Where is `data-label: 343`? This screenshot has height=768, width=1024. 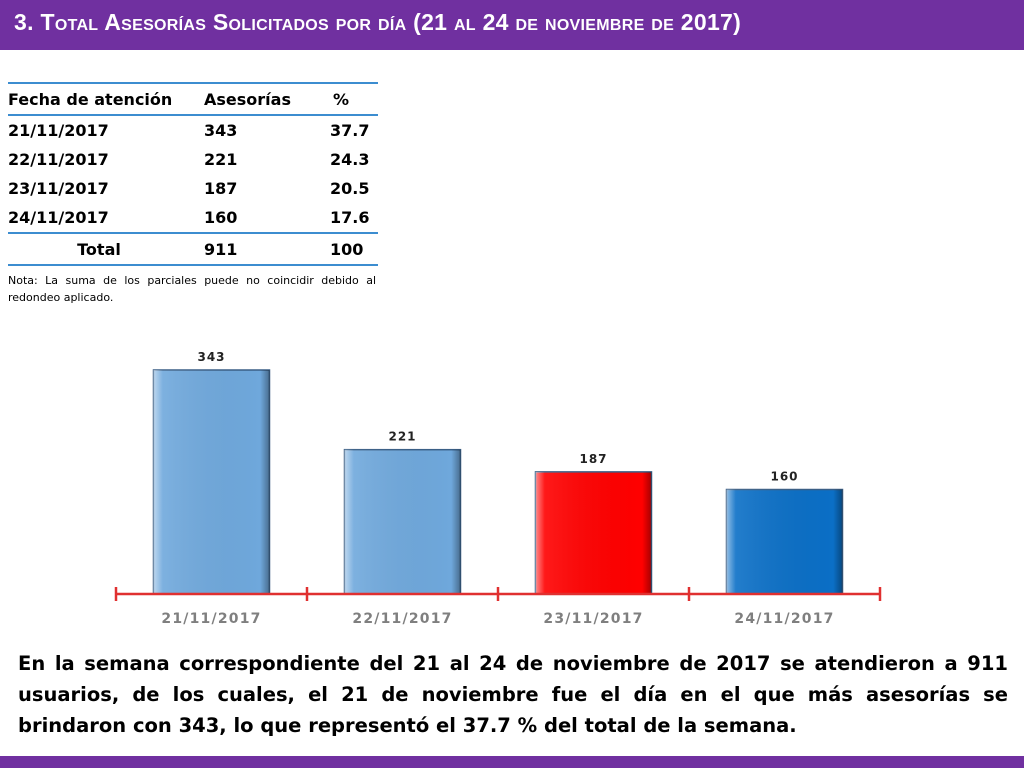 data-label: 343 is located at coordinates (211, 357).